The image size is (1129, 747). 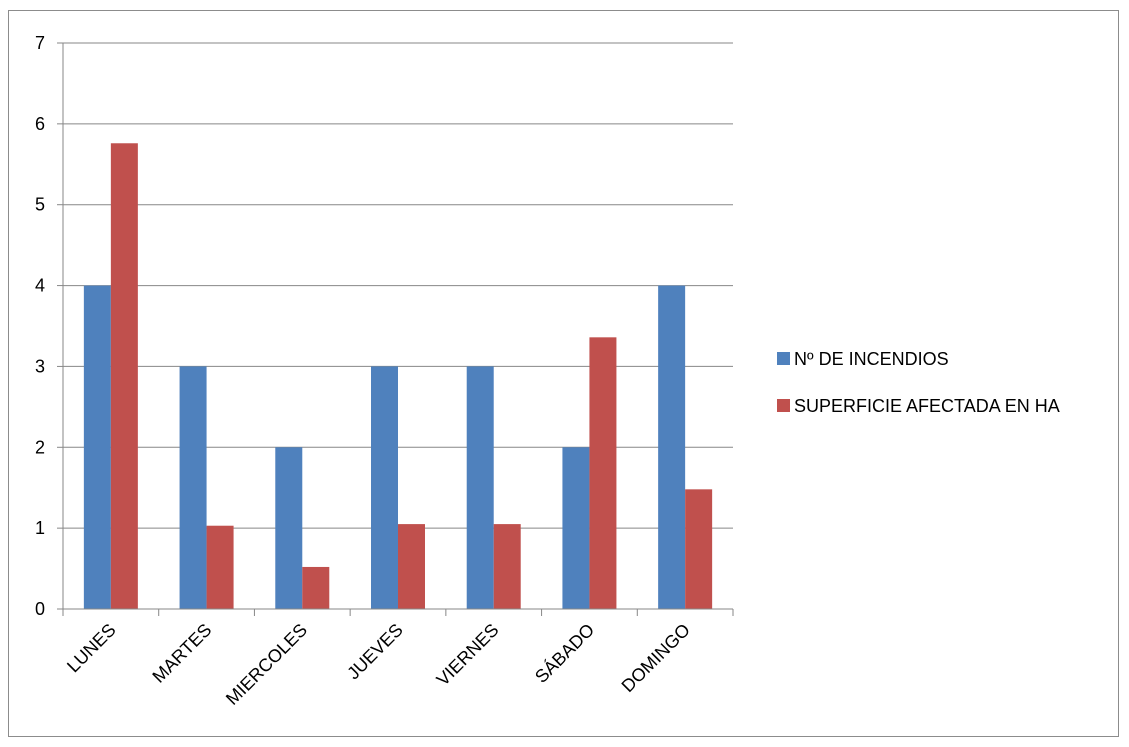 What do you see at coordinates (40, 124) in the screenshot?
I see `y-tick-label: 6` at bounding box center [40, 124].